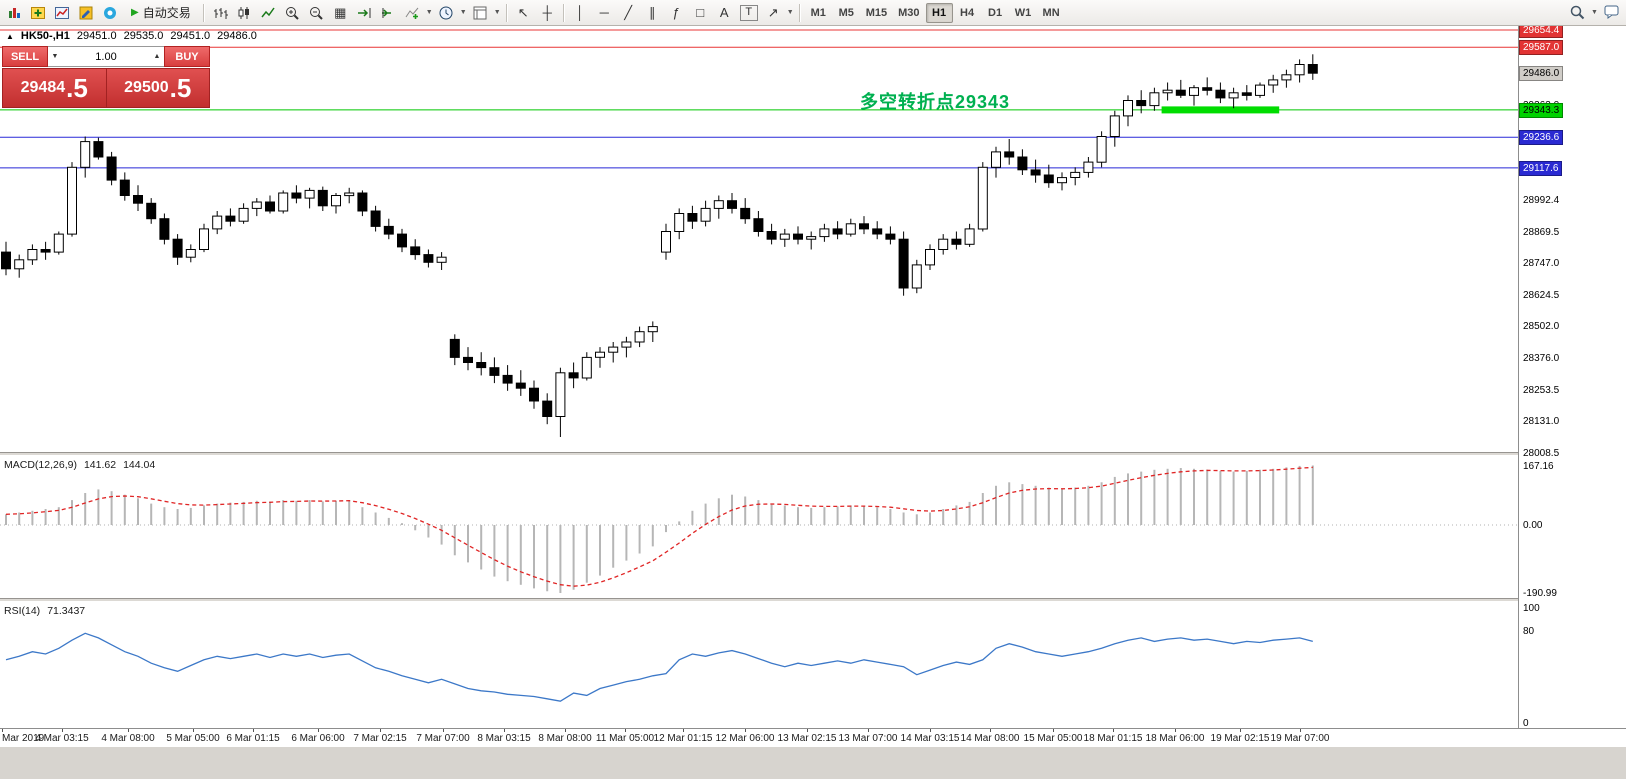 The height and width of the screenshot is (779, 1626). I want to click on auto-scroll-icon, so click(364, 13).